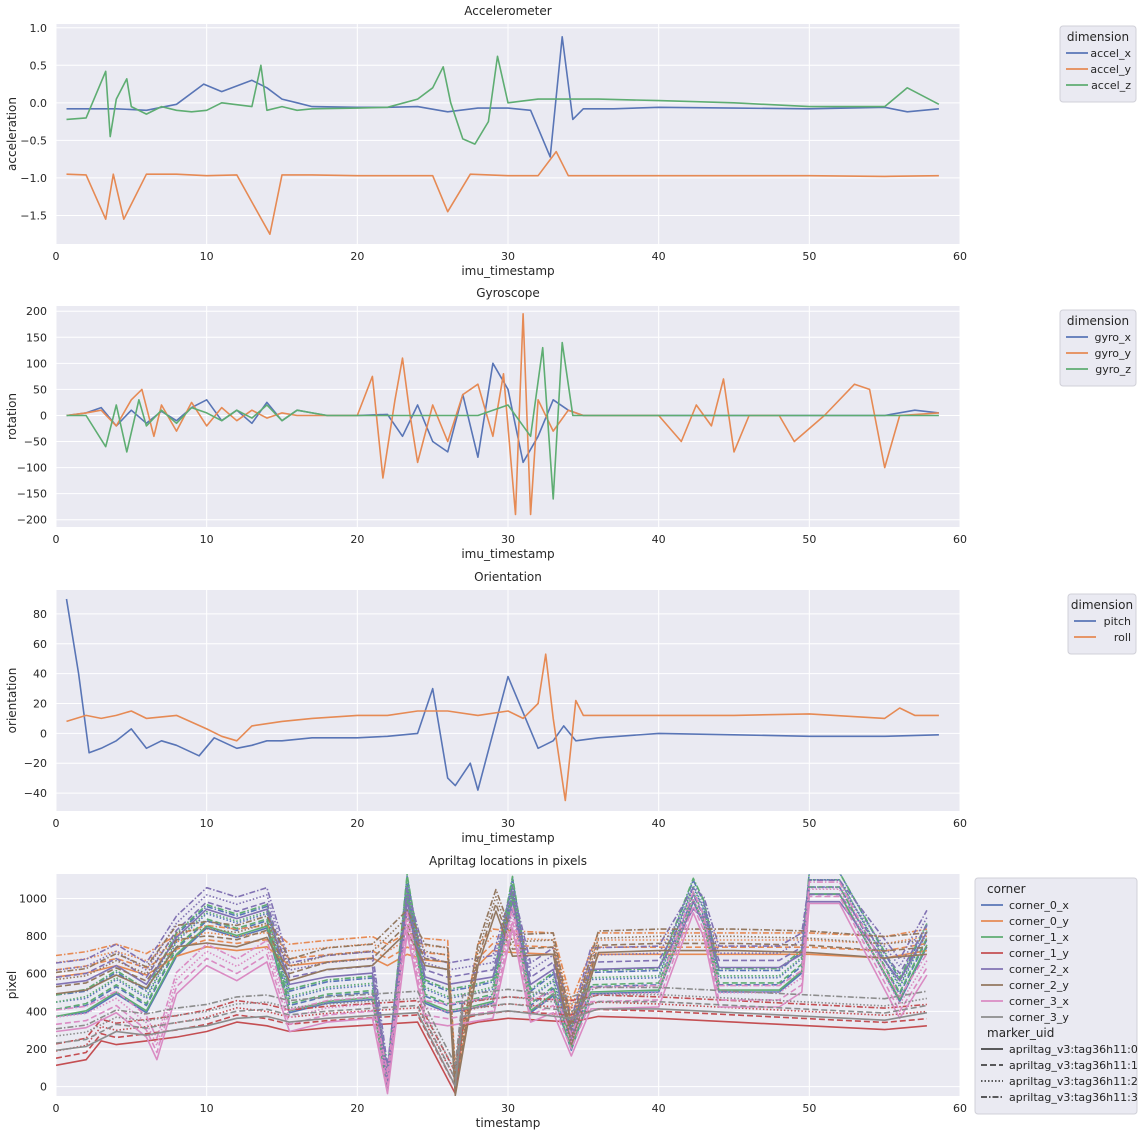 This screenshot has width=1142, height=1137. I want to click on legend-label: corner_0_x, so click(1039, 905).